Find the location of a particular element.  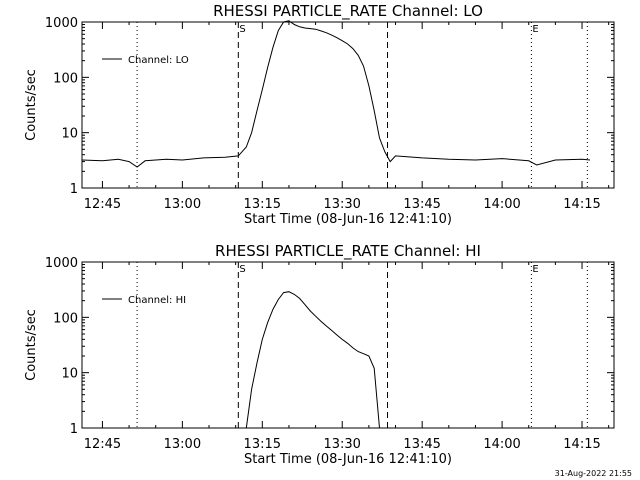

series-line is located at coordinates (312, 360).